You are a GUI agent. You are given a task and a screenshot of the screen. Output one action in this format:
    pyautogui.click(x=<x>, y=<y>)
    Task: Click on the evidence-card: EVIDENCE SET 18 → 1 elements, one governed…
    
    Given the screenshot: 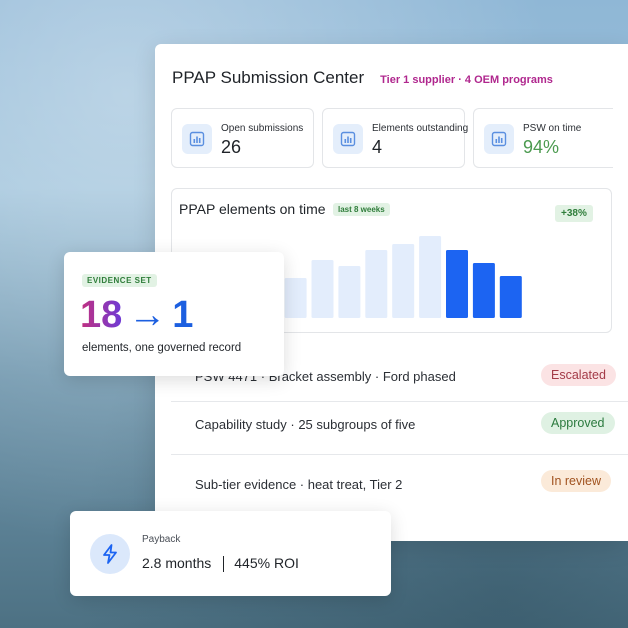 What is the action you would take?
    pyautogui.click(x=174, y=314)
    